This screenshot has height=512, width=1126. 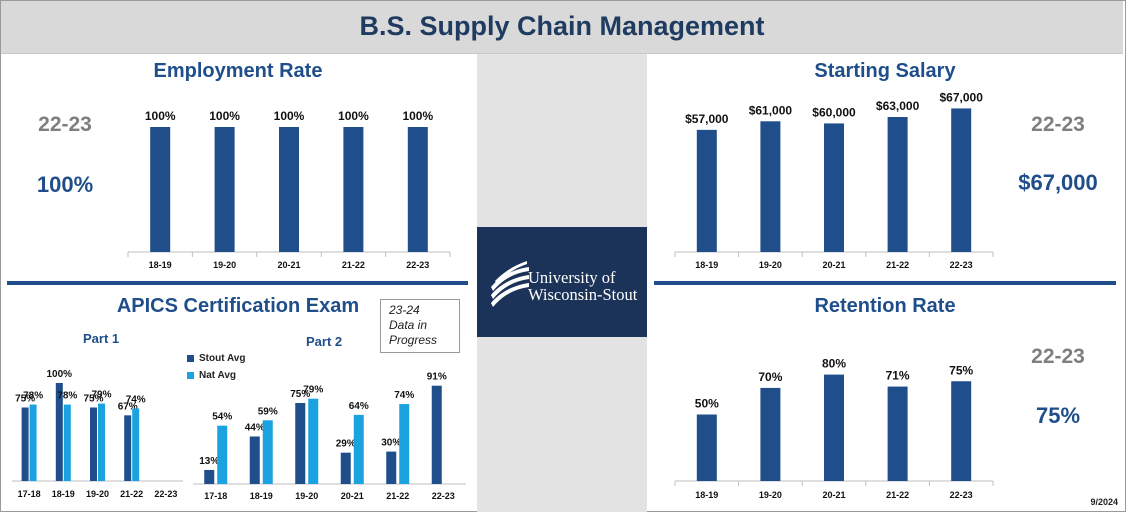 What do you see at coordinates (215, 496) in the screenshot?
I see `apics-part2-tick-label: 17-18` at bounding box center [215, 496].